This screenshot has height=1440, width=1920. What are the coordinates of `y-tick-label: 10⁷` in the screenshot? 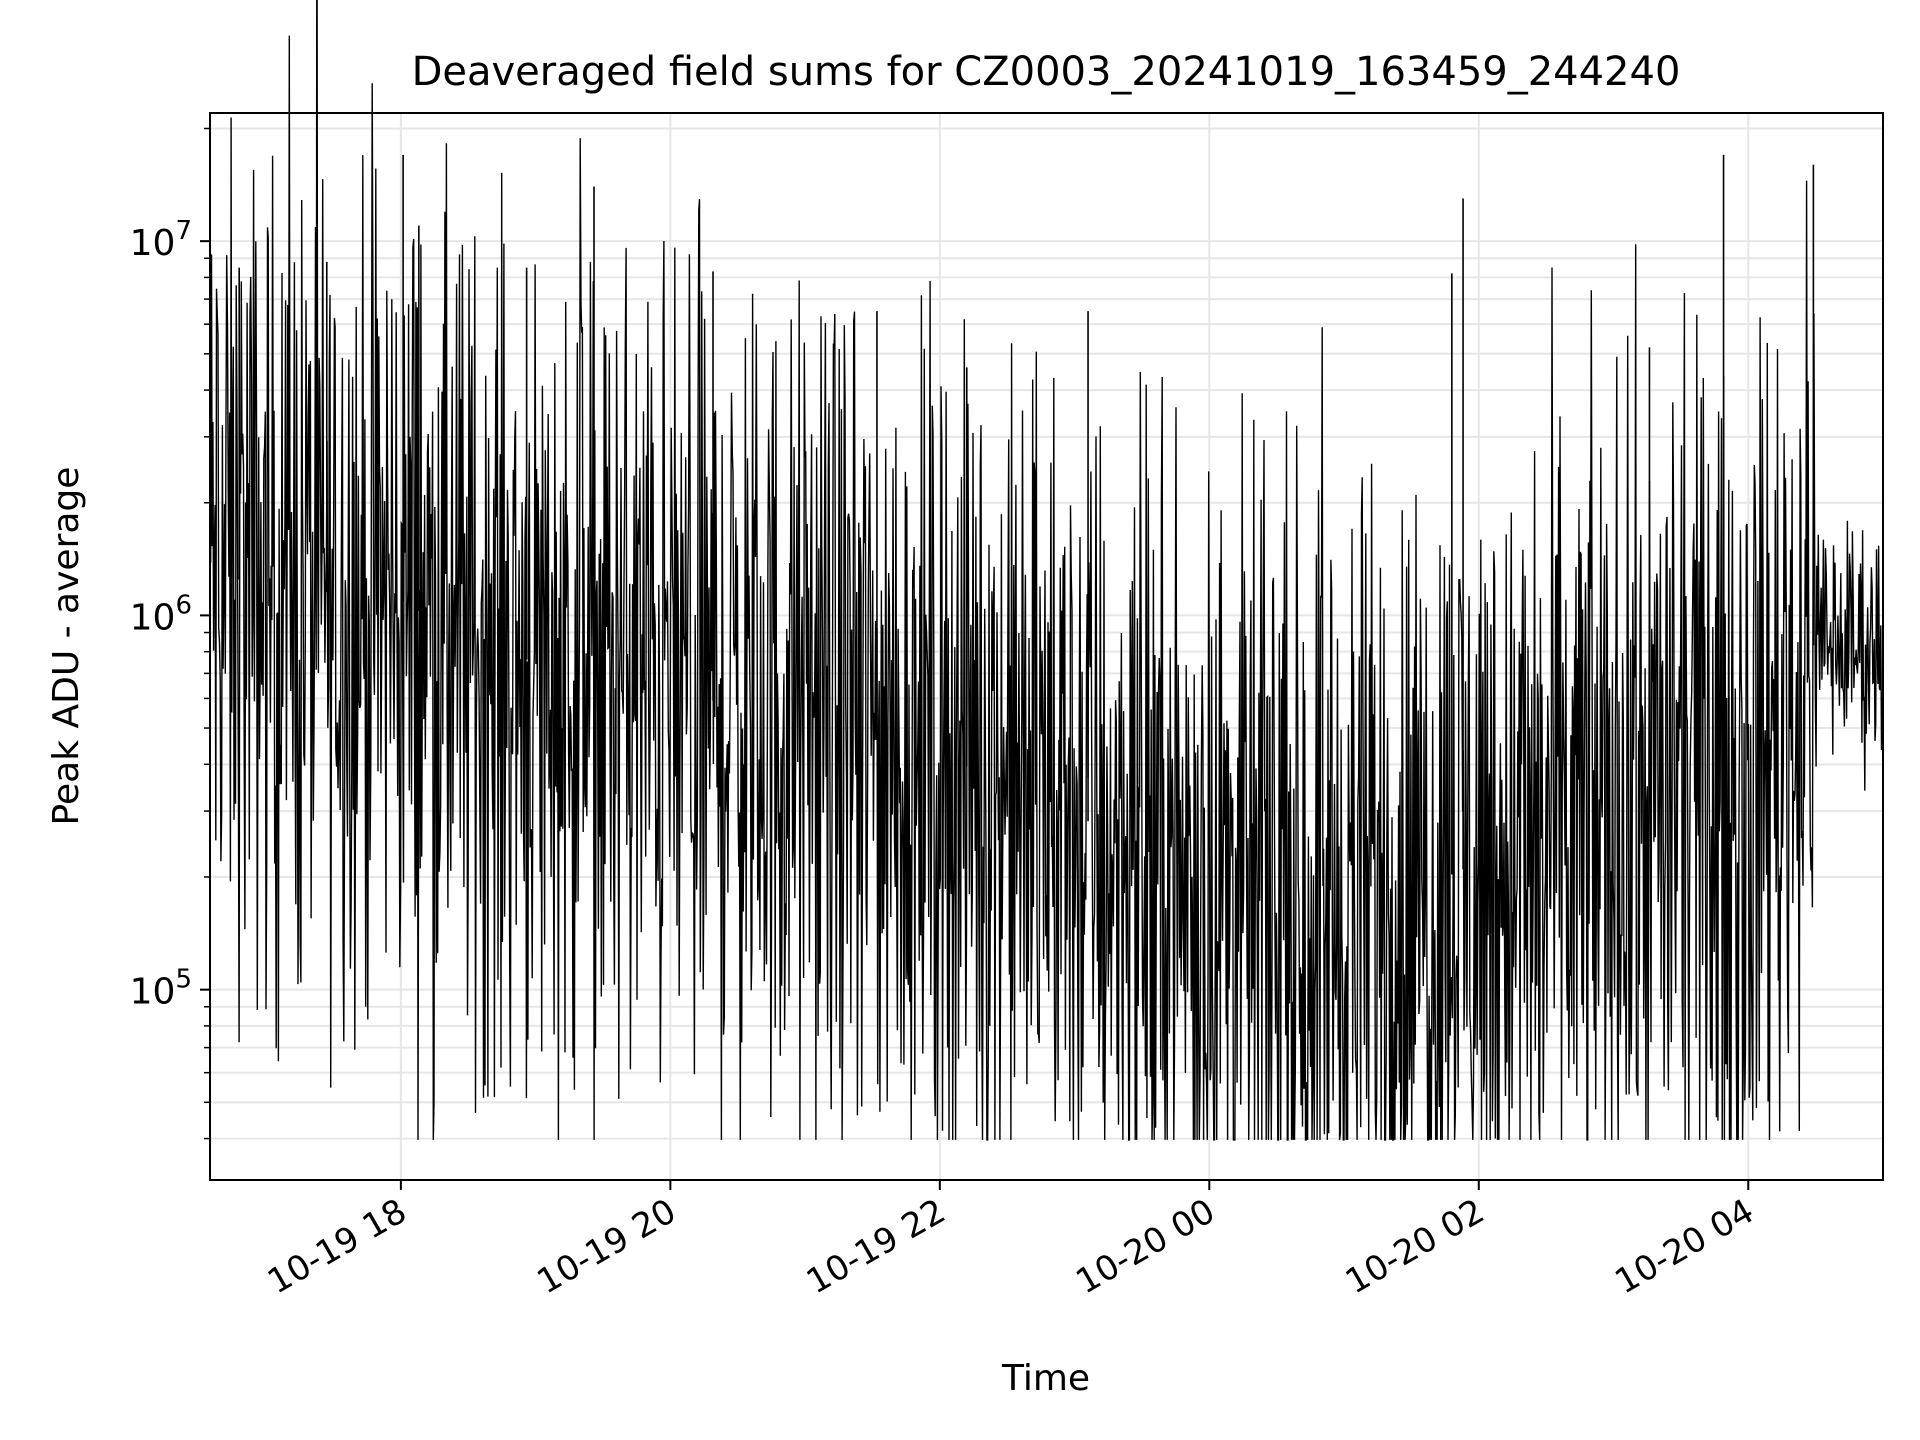 It's located at (161, 240).